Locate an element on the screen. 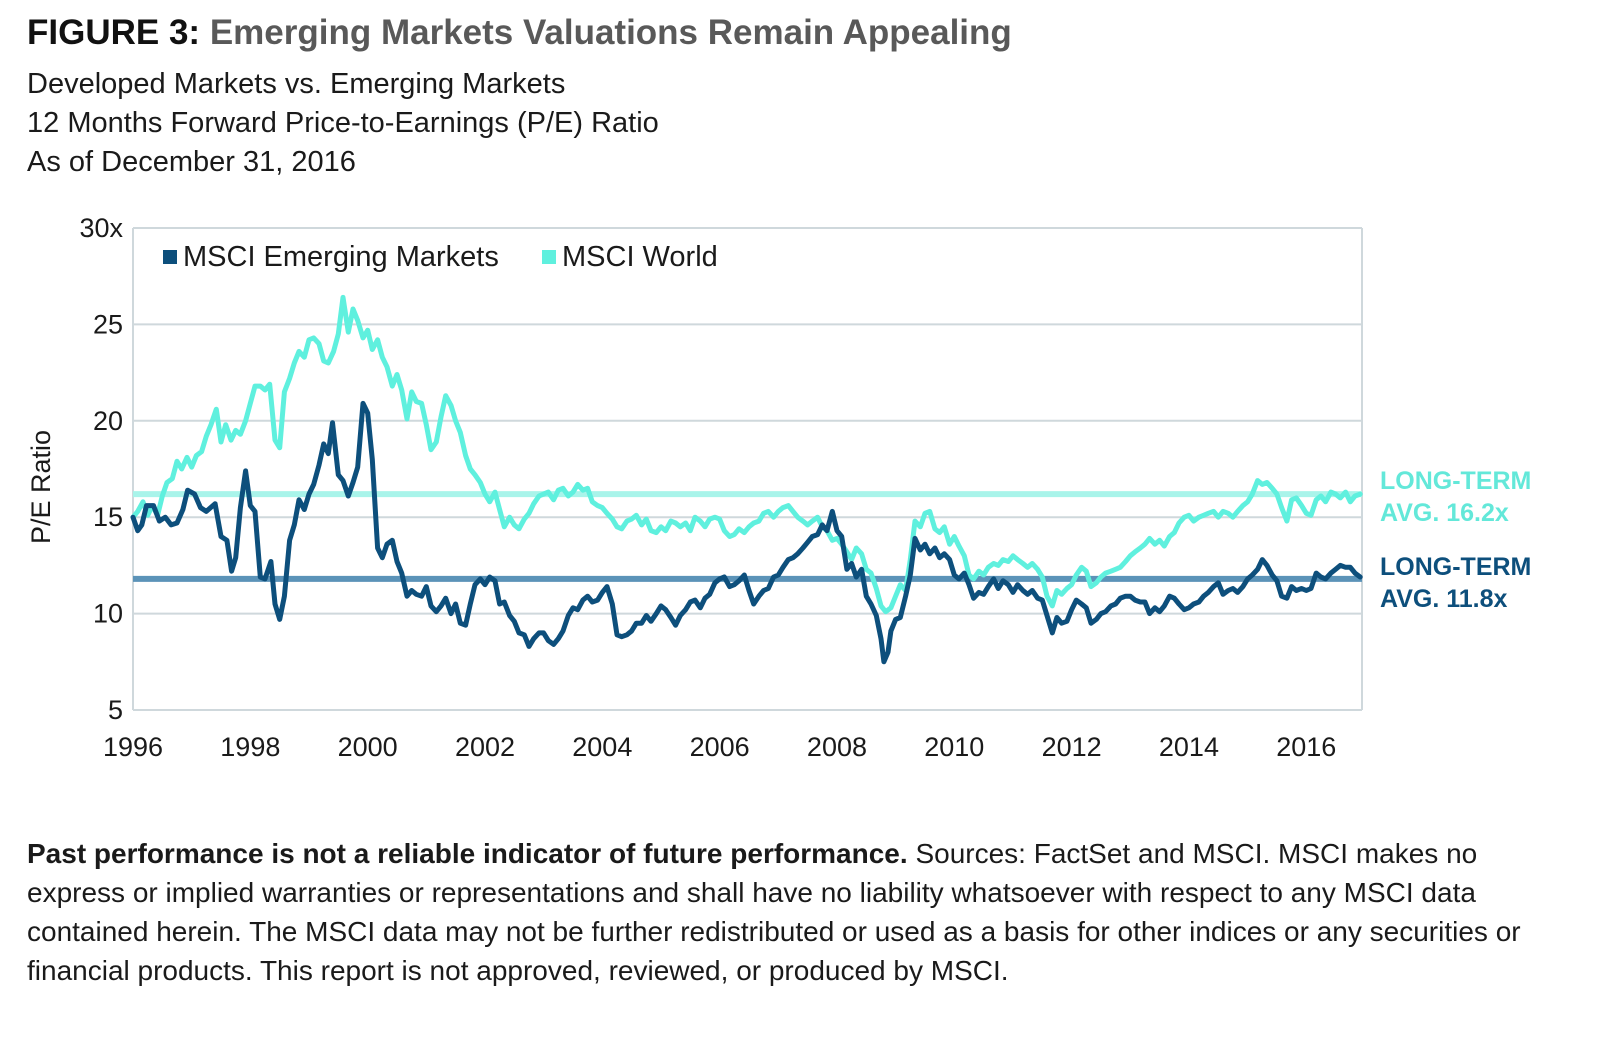 The width and height of the screenshot is (1607, 1053). x-tick-label: 1996 is located at coordinates (133, 747).